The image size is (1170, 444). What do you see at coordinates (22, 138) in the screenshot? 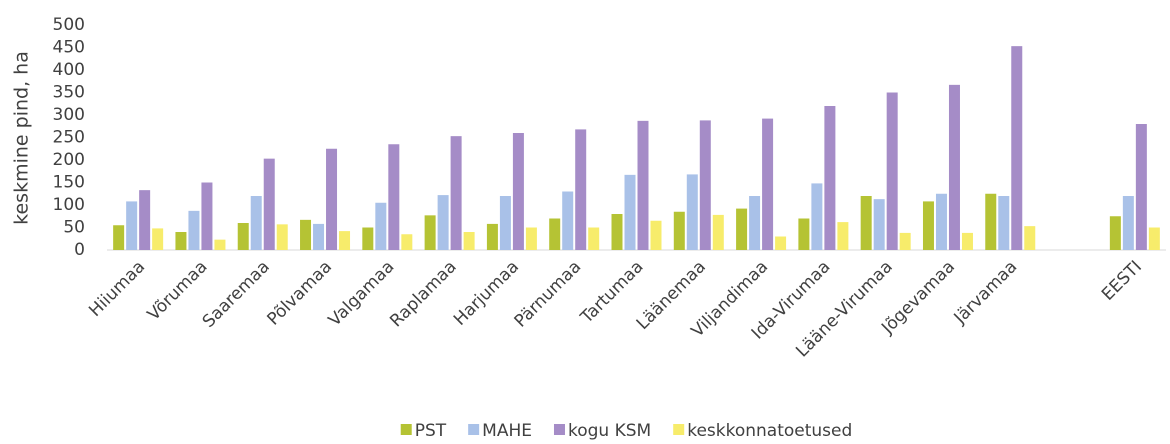
I see `y-axis-title: keskmine pind, ha` at bounding box center [22, 138].